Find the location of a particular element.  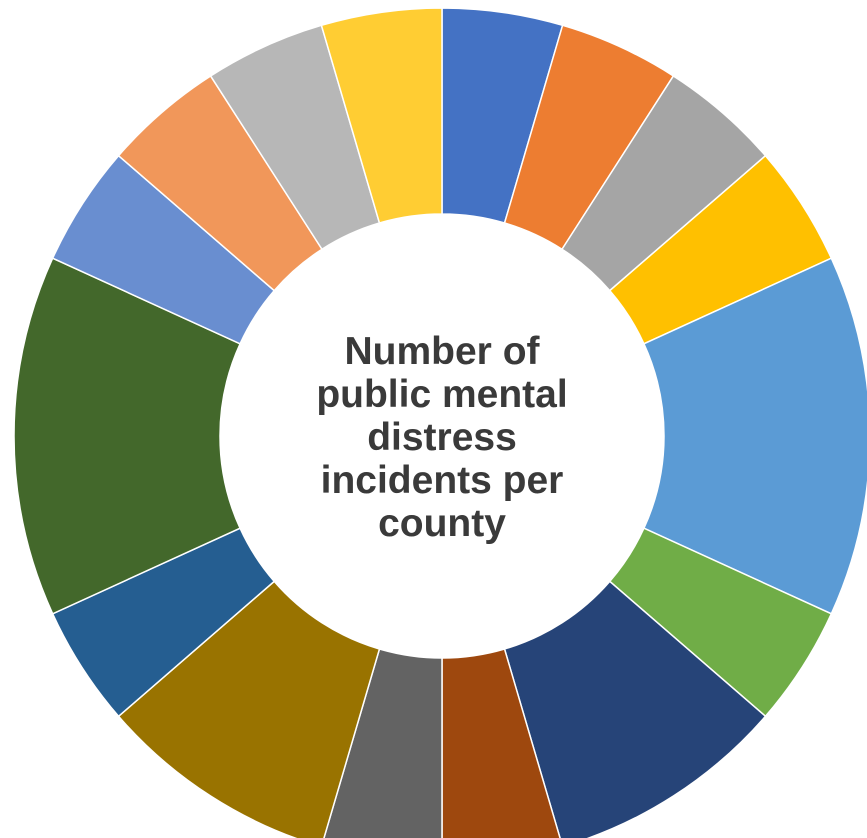

center-label-line: public mental is located at coordinates (442, 394).